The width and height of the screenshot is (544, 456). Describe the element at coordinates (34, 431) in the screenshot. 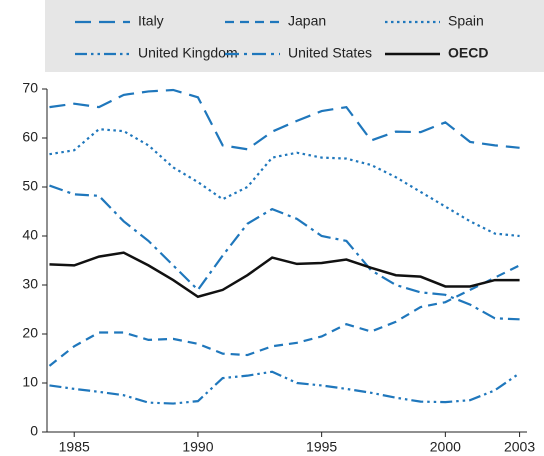

I see `y-tick-label: 0` at that location.